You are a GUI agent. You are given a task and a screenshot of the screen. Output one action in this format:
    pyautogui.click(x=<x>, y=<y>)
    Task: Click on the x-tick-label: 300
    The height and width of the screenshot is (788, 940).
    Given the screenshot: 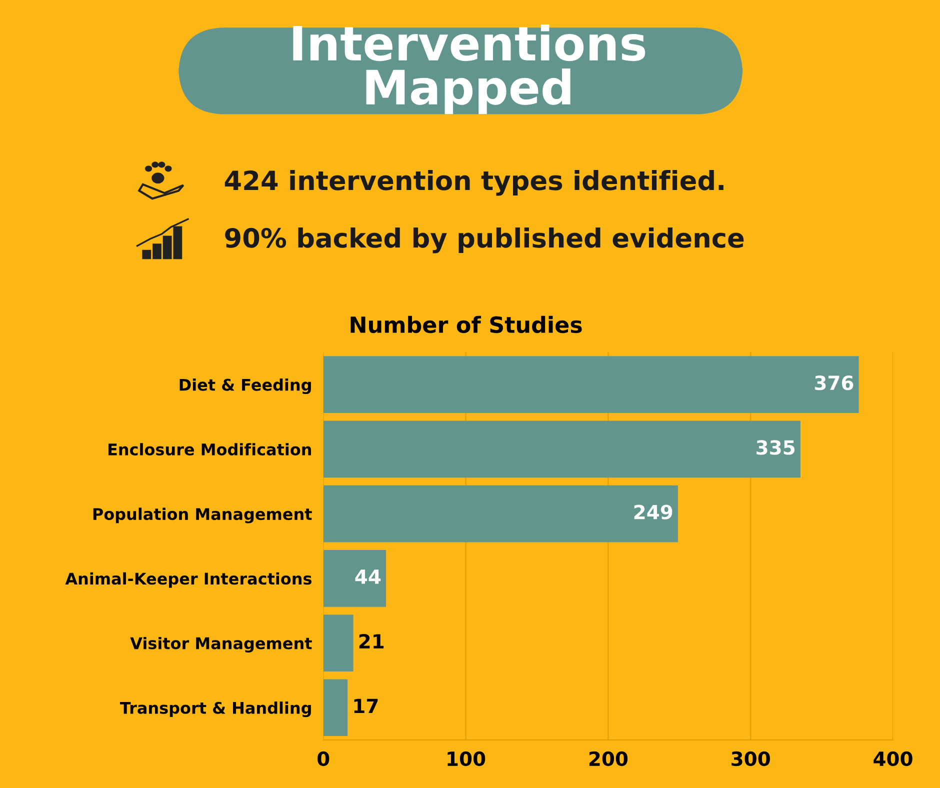 What is the action you would take?
    pyautogui.click(x=751, y=758)
    